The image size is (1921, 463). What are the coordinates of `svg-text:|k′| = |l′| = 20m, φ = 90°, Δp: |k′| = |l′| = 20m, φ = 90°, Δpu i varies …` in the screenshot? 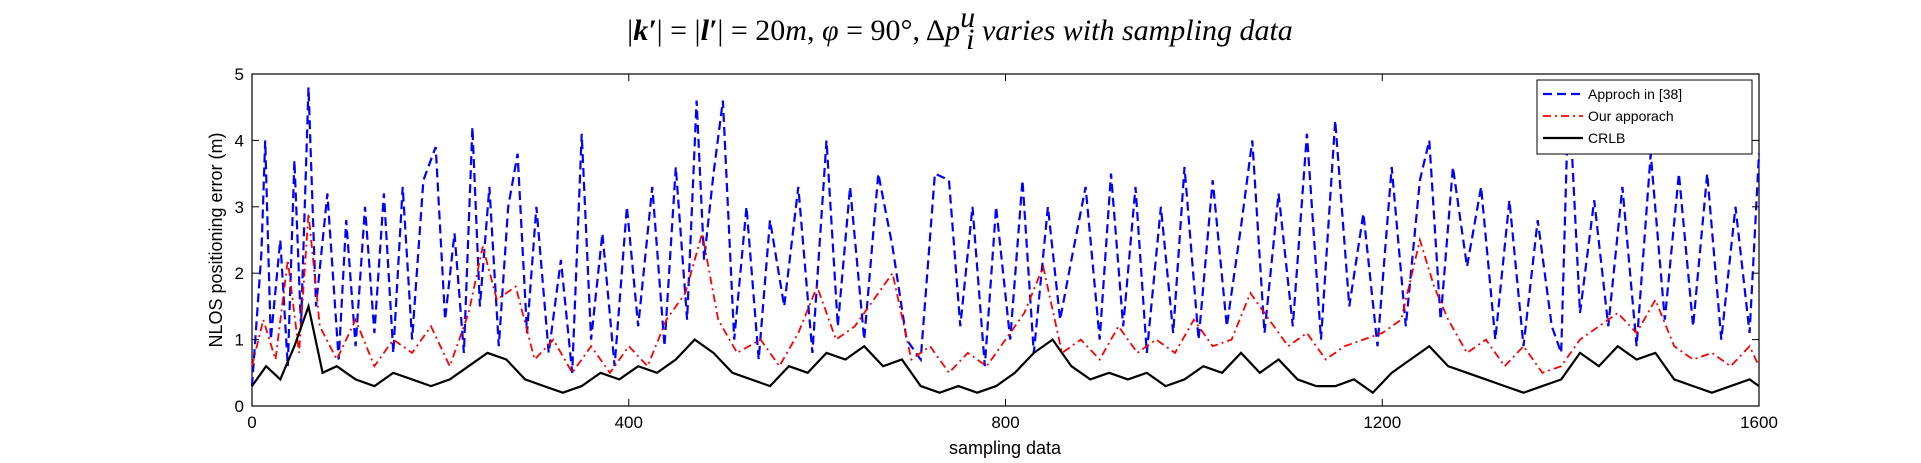 It's located at (960, 28).